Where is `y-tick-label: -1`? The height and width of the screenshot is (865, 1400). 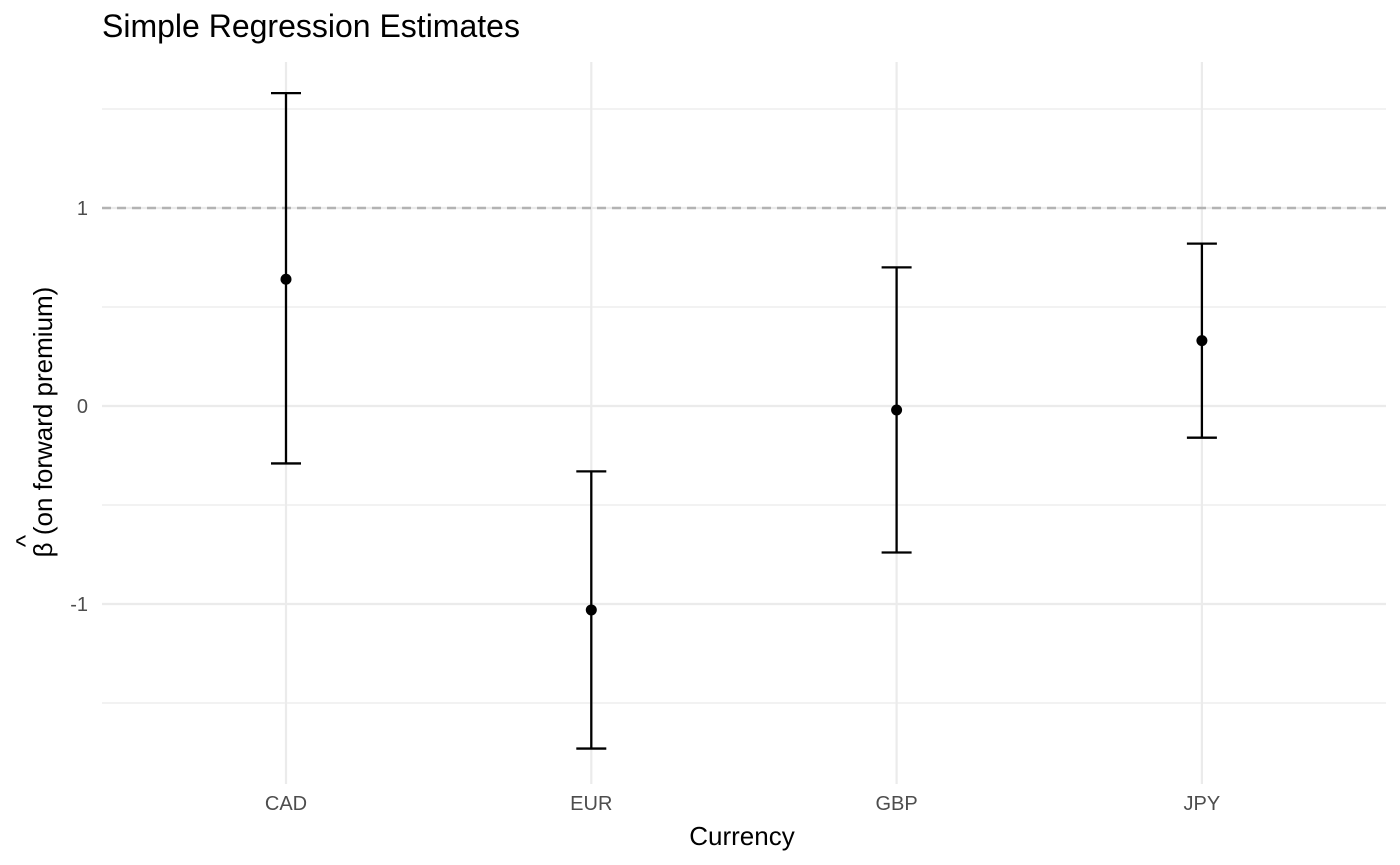 y-tick-label: -1 is located at coordinates (79, 605).